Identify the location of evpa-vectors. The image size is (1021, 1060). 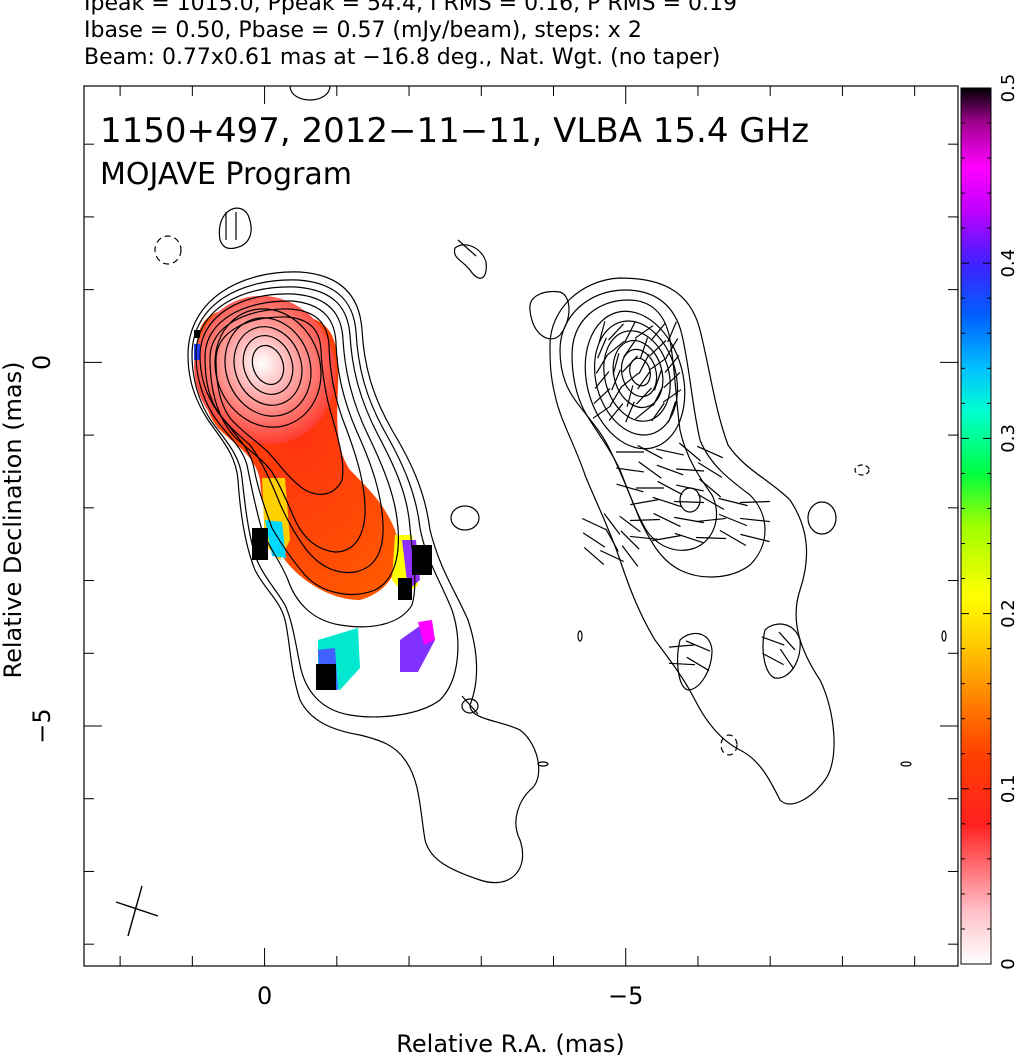
(688, 496).